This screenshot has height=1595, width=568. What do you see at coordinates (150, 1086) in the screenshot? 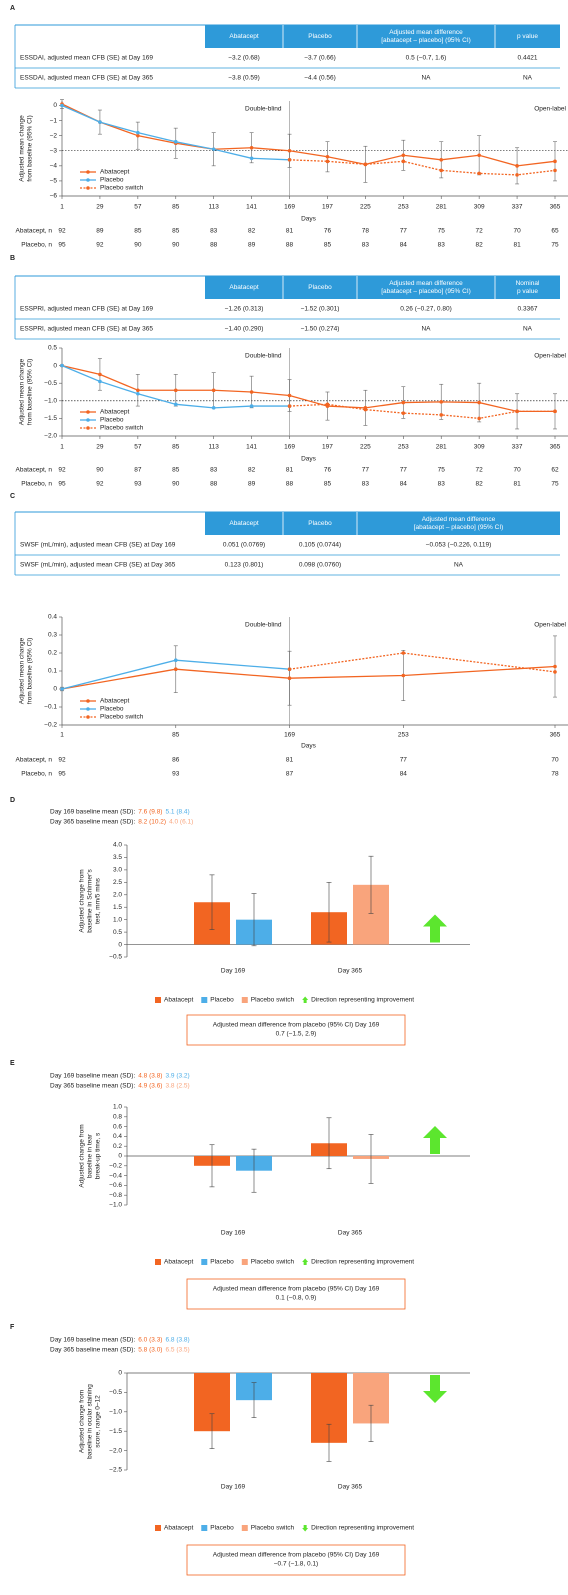
I see `baseline-value: 4.9 (3.6)` at bounding box center [150, 1086].